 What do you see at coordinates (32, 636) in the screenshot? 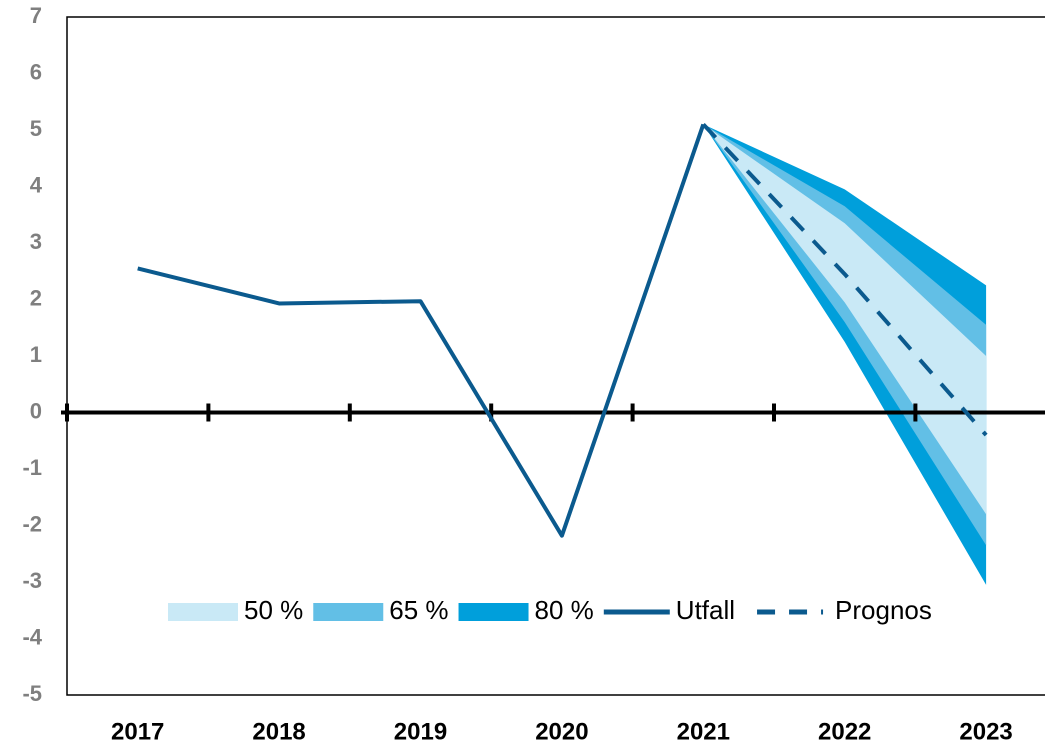
I see `y-tick-label: -4` at bounding box center [32, 636].